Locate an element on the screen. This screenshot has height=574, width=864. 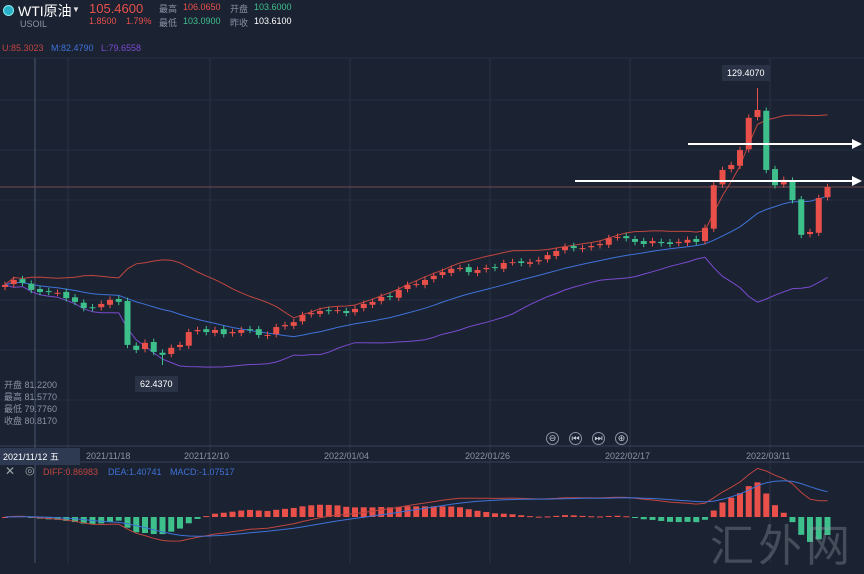
x-tick-label: 2021/11/18 is located at coordinates (108, 456).